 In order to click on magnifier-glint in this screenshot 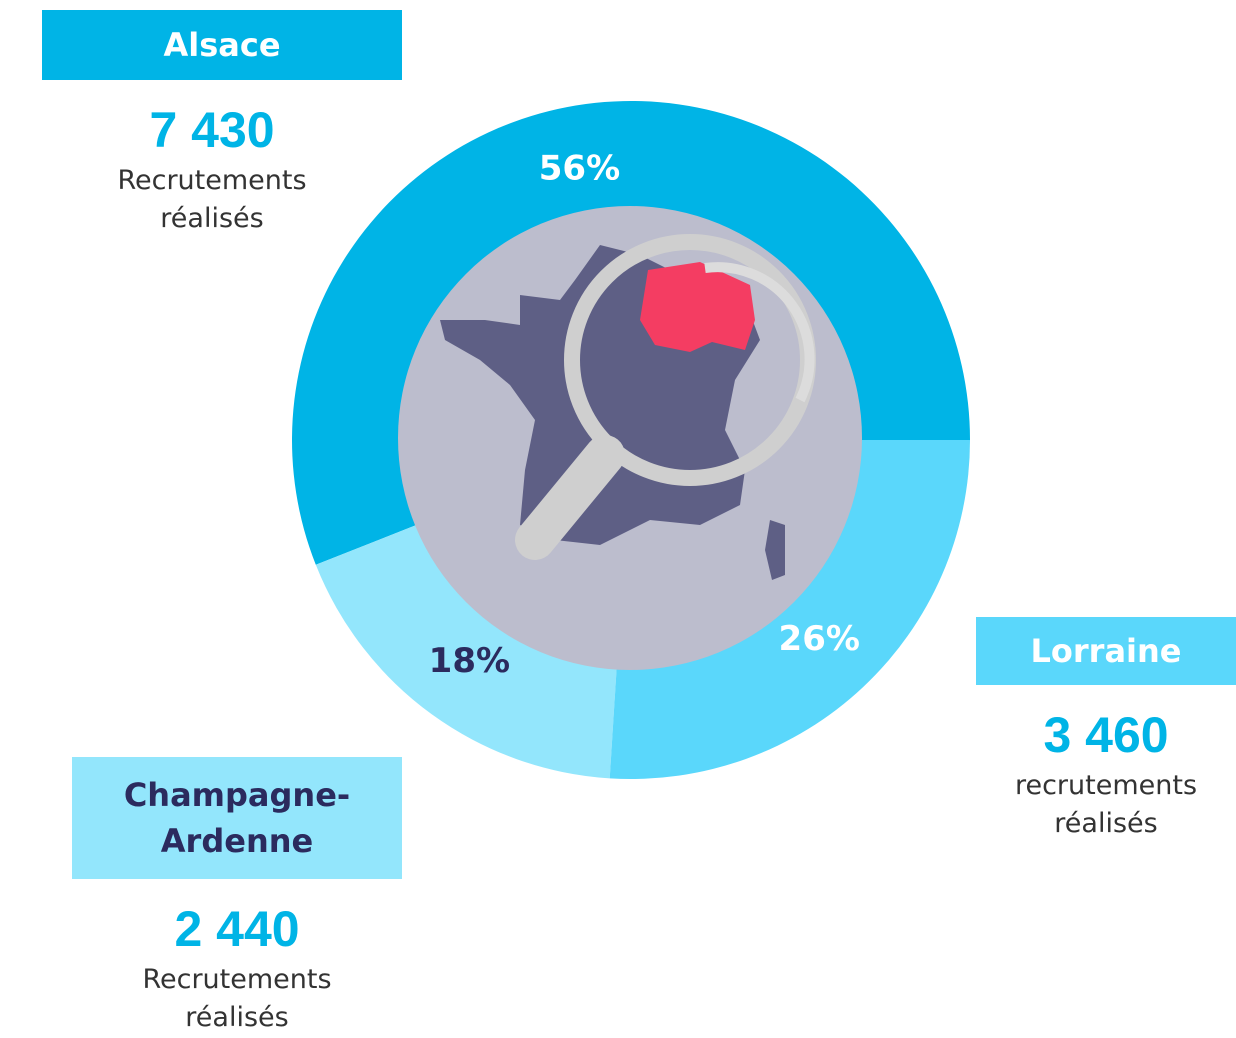, I will do `click(759, 332)`.